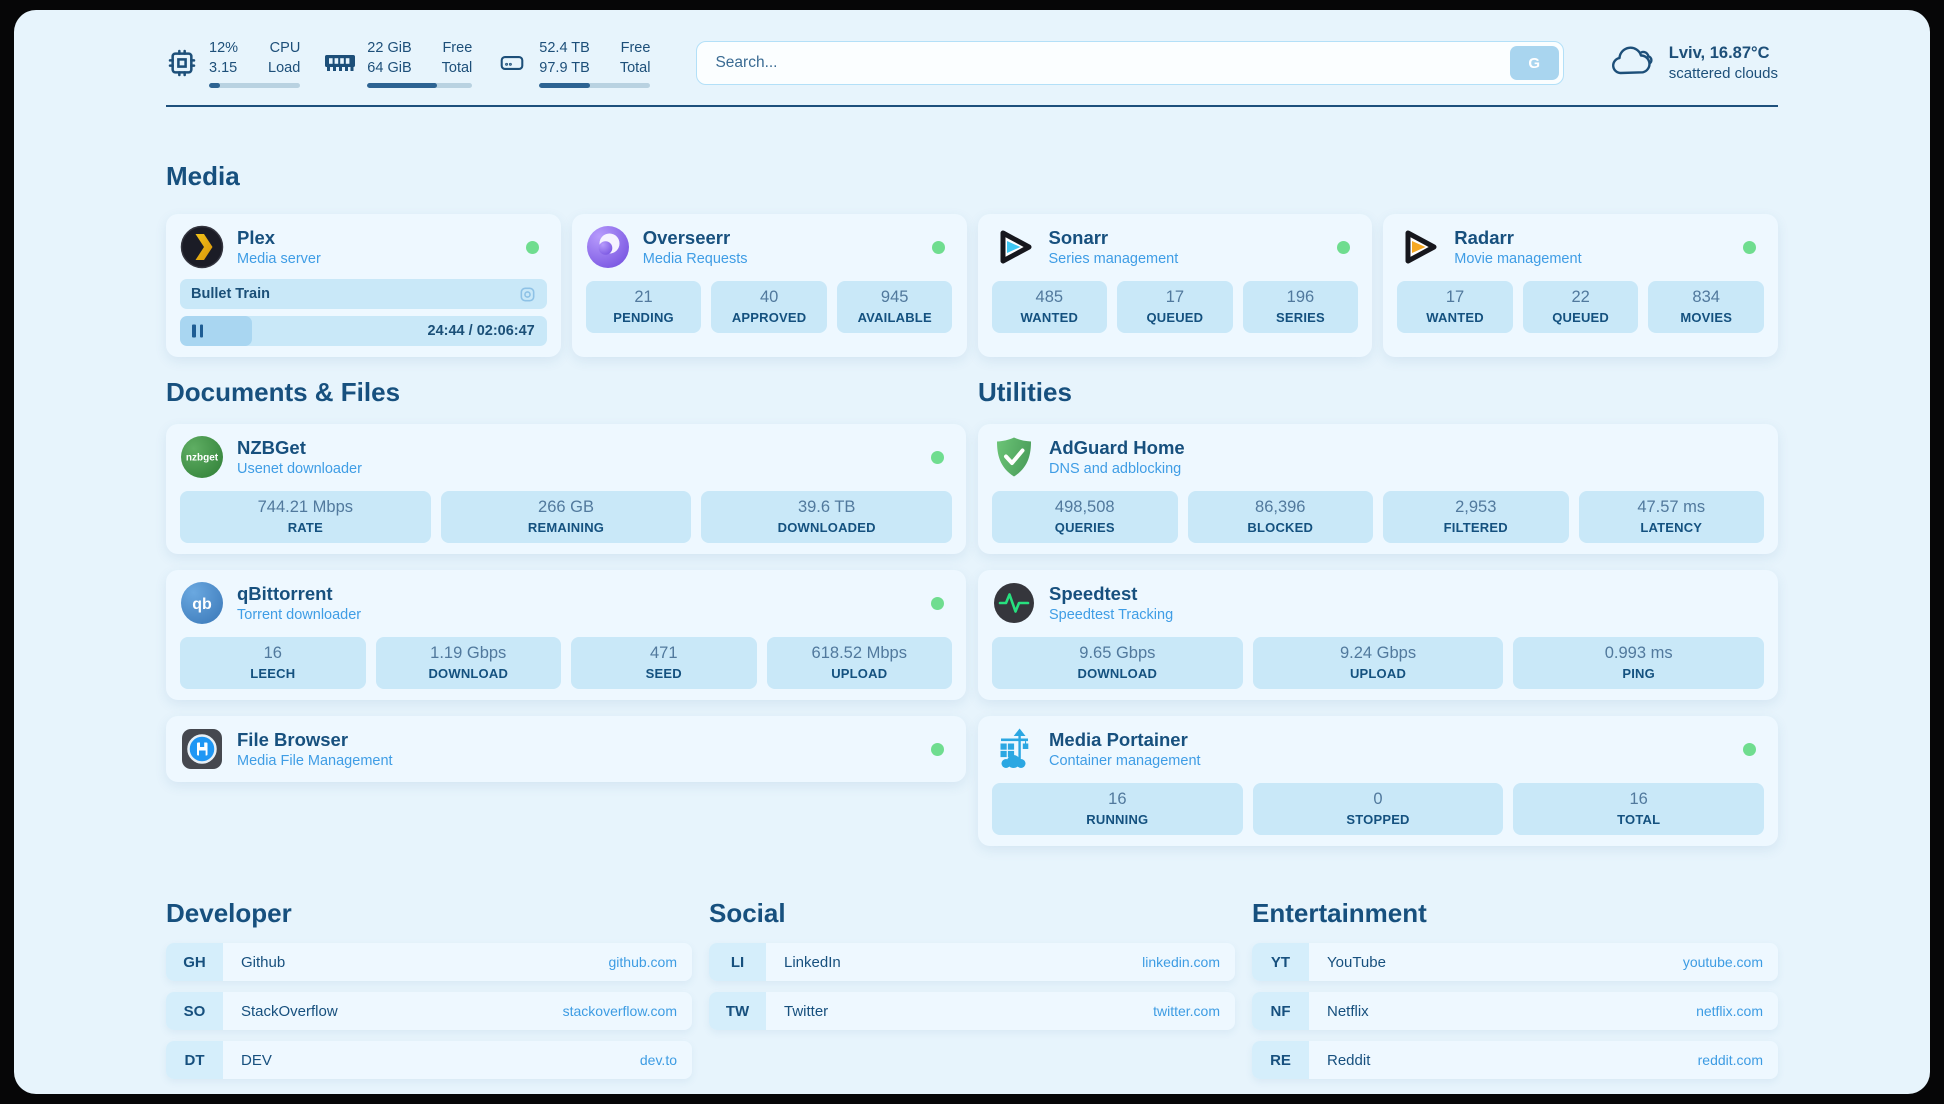  Describe the element at coordinates (859, 663) in the screenshot. I see `stat-upload: 618.52 Mbps UPLOAD` at that location.